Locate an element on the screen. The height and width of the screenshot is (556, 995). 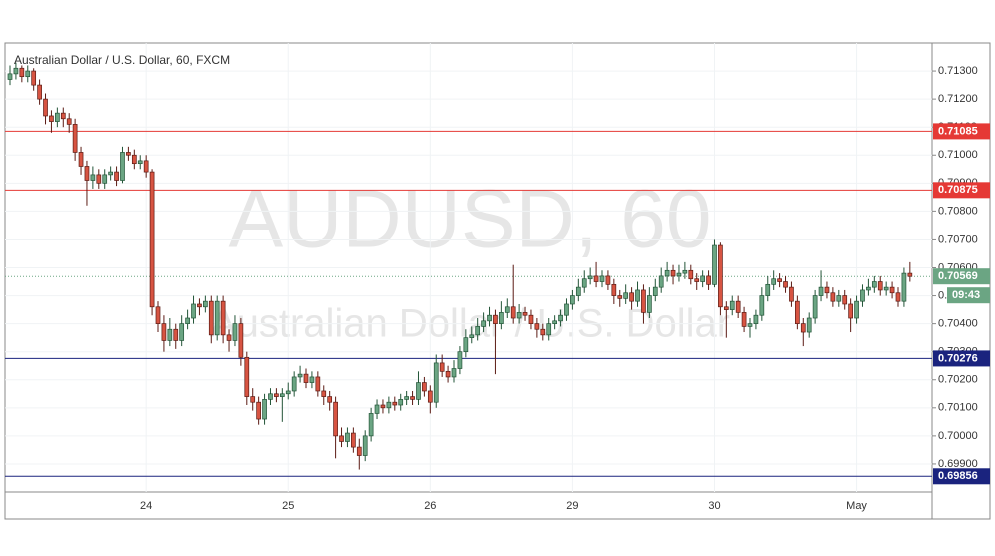
x-tick-label: 24 is located at coordinates (146, 506).